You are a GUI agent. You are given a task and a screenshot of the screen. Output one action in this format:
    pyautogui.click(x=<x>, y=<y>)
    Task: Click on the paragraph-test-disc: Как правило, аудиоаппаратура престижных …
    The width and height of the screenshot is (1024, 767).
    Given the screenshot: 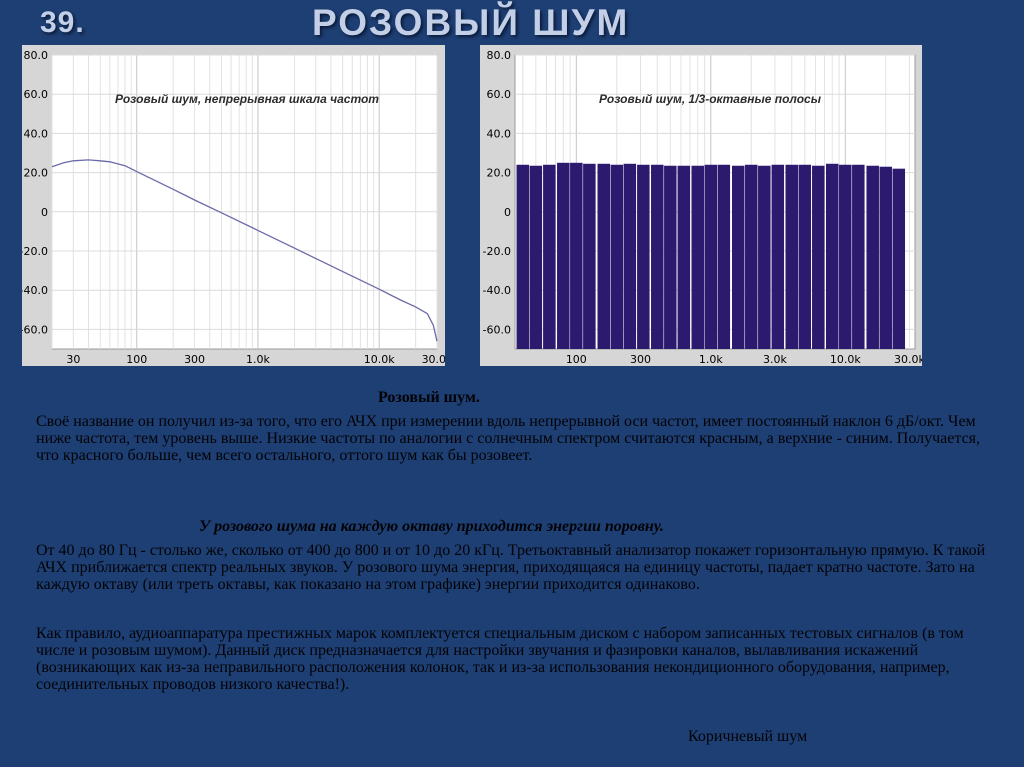 What is the action you would take?
    pyautogui.click(x=500, y=659)
    